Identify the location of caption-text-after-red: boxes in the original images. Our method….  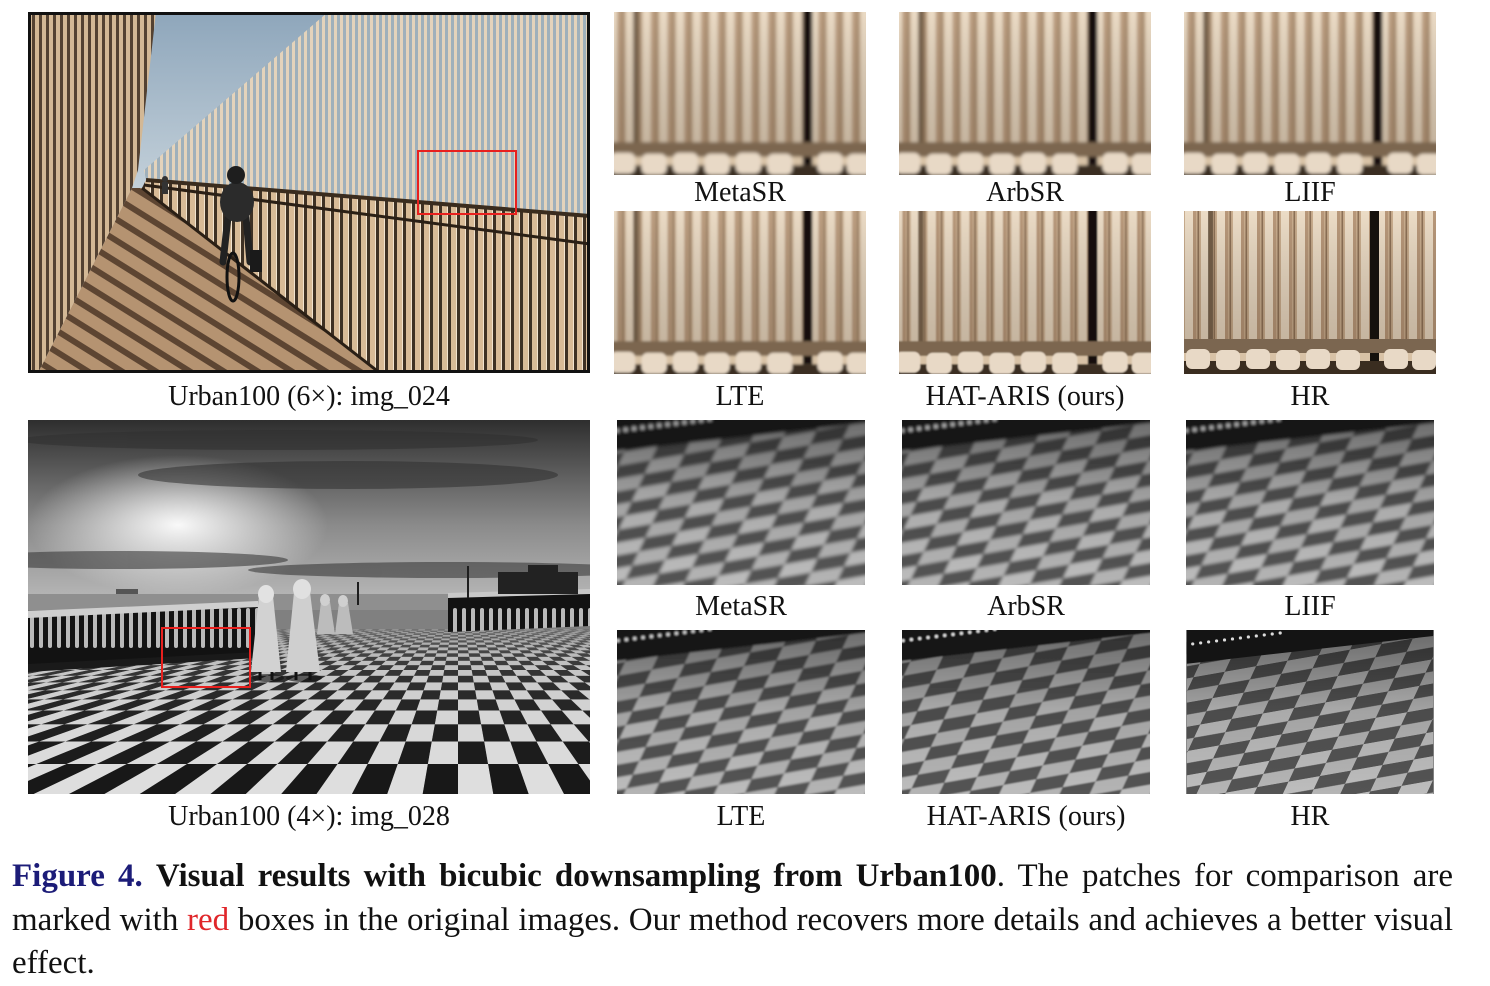
(732, 941).